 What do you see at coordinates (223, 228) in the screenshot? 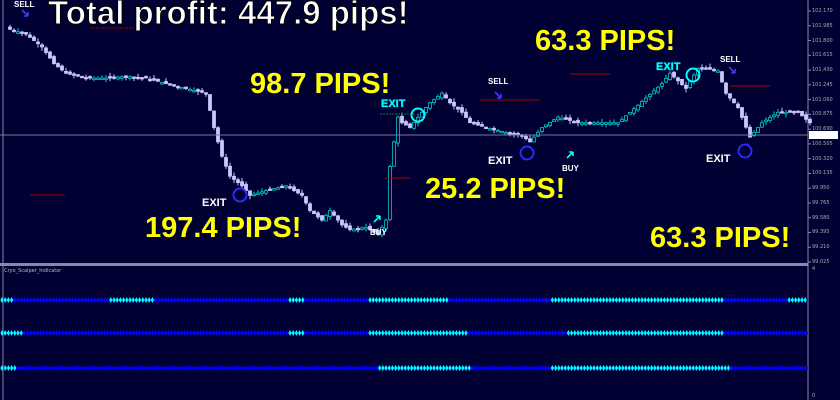
I see `trade-profit-label: 197.4 PIPS!` at bounding box center [223, 228].